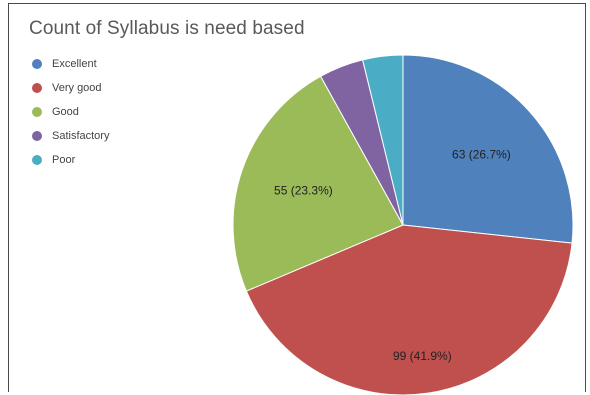  I want to click on slice-label-good: 55 (23.3%), so click(303, 191).